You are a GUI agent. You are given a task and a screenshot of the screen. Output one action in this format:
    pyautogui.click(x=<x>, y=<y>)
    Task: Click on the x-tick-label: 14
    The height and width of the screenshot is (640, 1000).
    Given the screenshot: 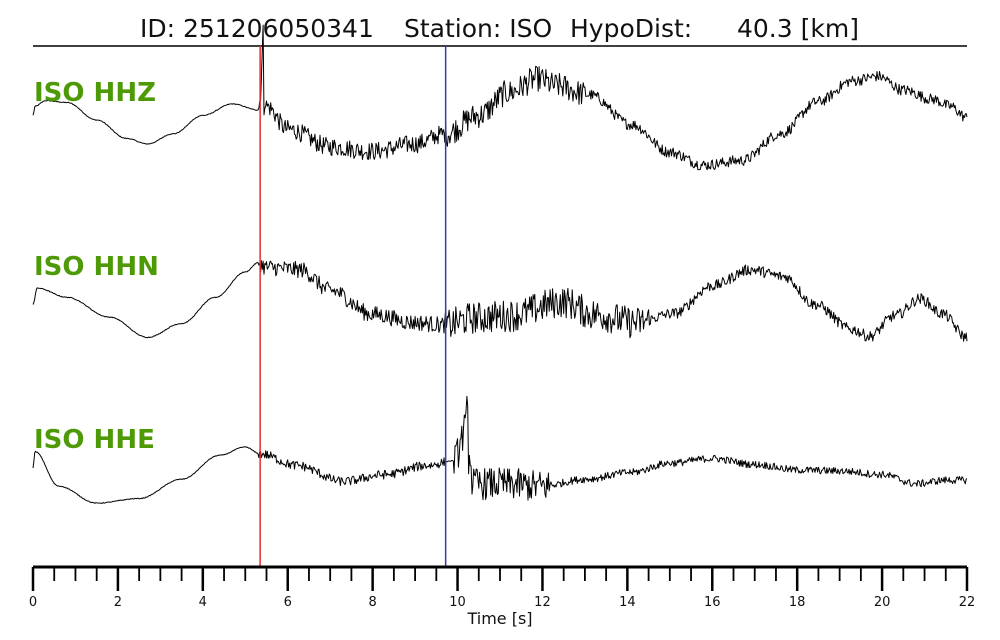 What is the action you would take?
    pyautogui.click(x=627, y=602)
    